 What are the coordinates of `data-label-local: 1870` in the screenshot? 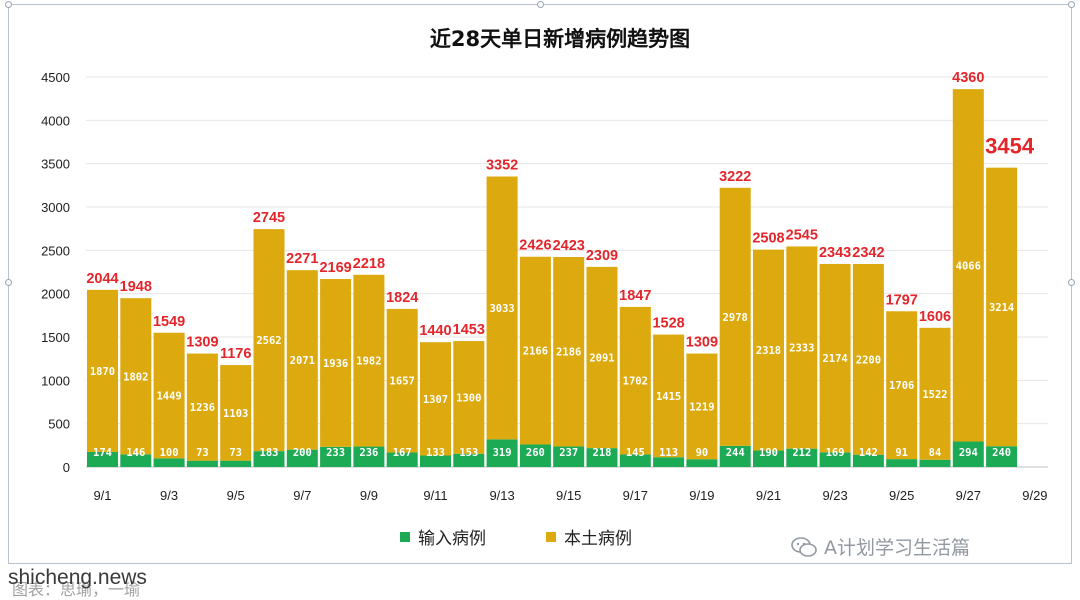 It's located at (102, 372).